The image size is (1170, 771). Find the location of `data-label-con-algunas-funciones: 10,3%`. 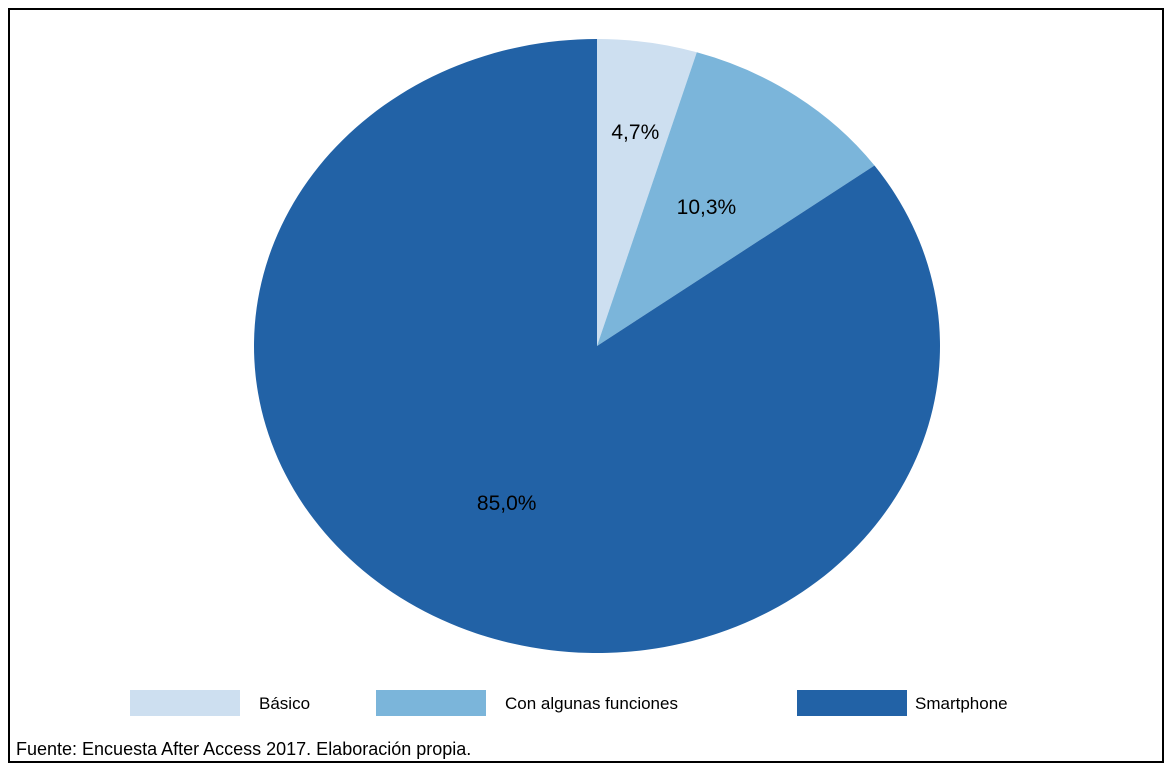

data-label-con-algunas-funciones: 10,3% is located at coordinates (707, 207).